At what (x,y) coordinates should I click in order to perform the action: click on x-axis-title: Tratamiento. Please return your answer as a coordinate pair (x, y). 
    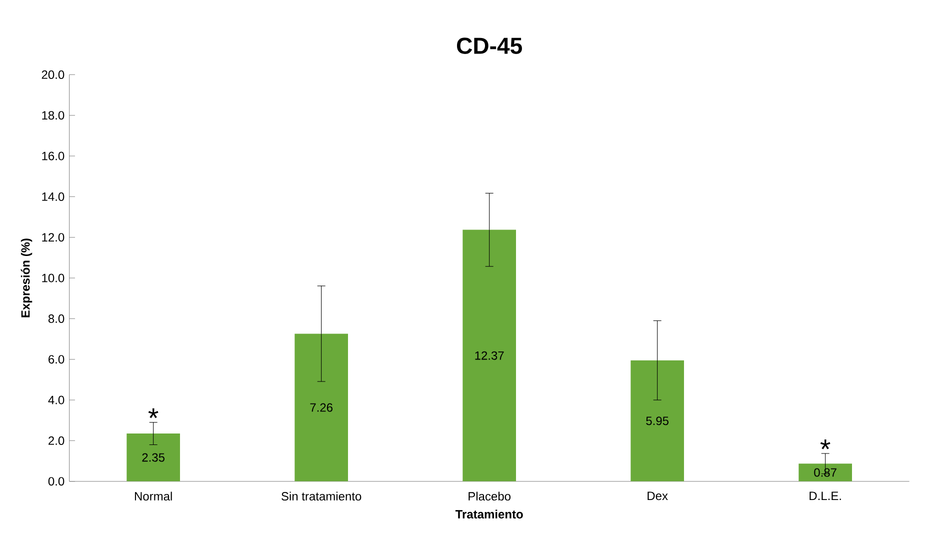
    Looking at the image, I should click on (489, 514).